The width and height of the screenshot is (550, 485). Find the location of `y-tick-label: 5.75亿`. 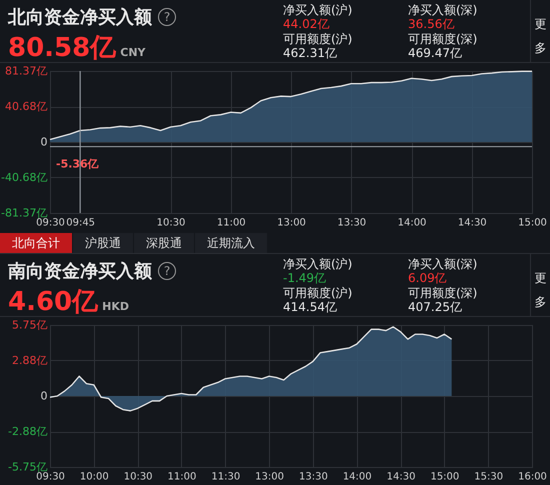

y-tick-label: 5.75亿 is located at coordinates (30, 325).